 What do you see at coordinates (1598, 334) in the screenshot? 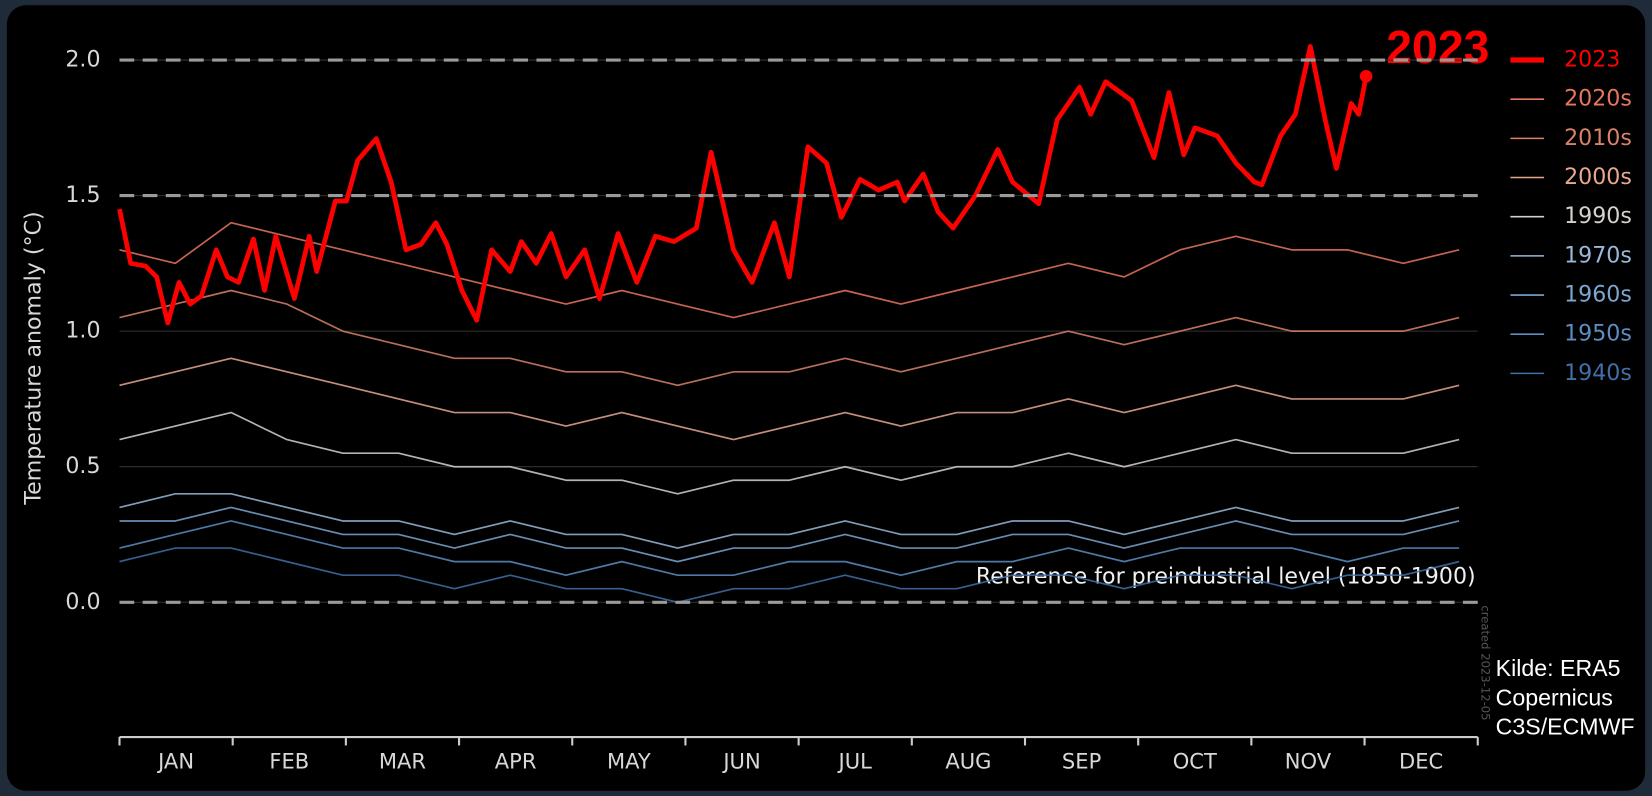
I see `legend-label: 1950s` at bounding box center [1598, 334].